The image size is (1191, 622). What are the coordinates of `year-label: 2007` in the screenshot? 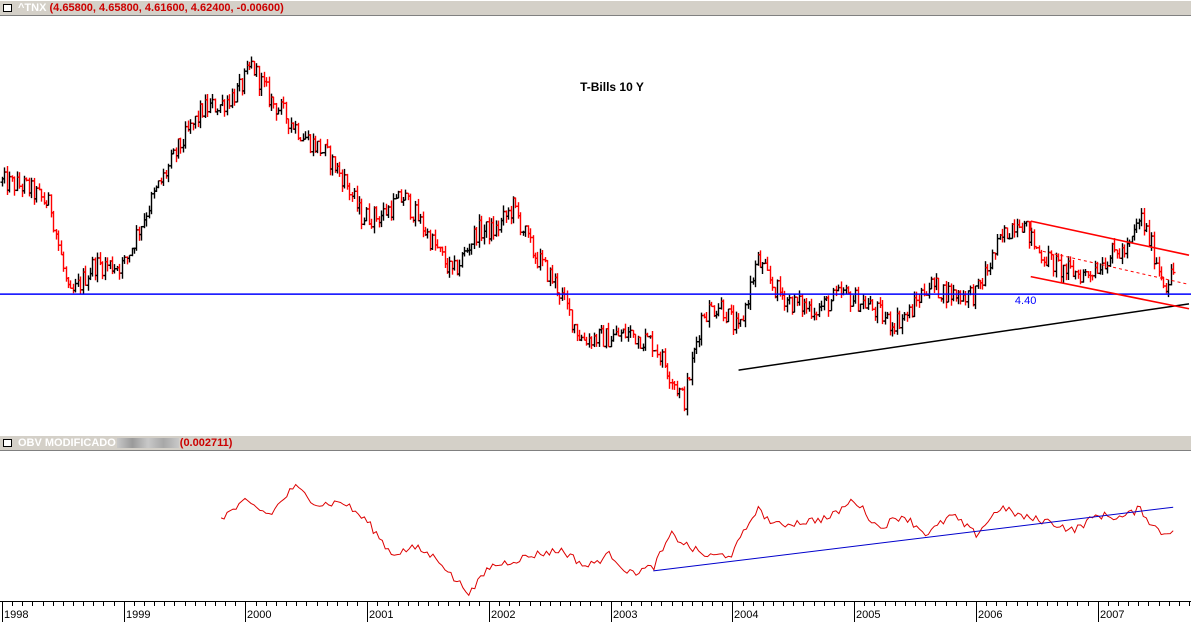 It's located at (1112, 615).